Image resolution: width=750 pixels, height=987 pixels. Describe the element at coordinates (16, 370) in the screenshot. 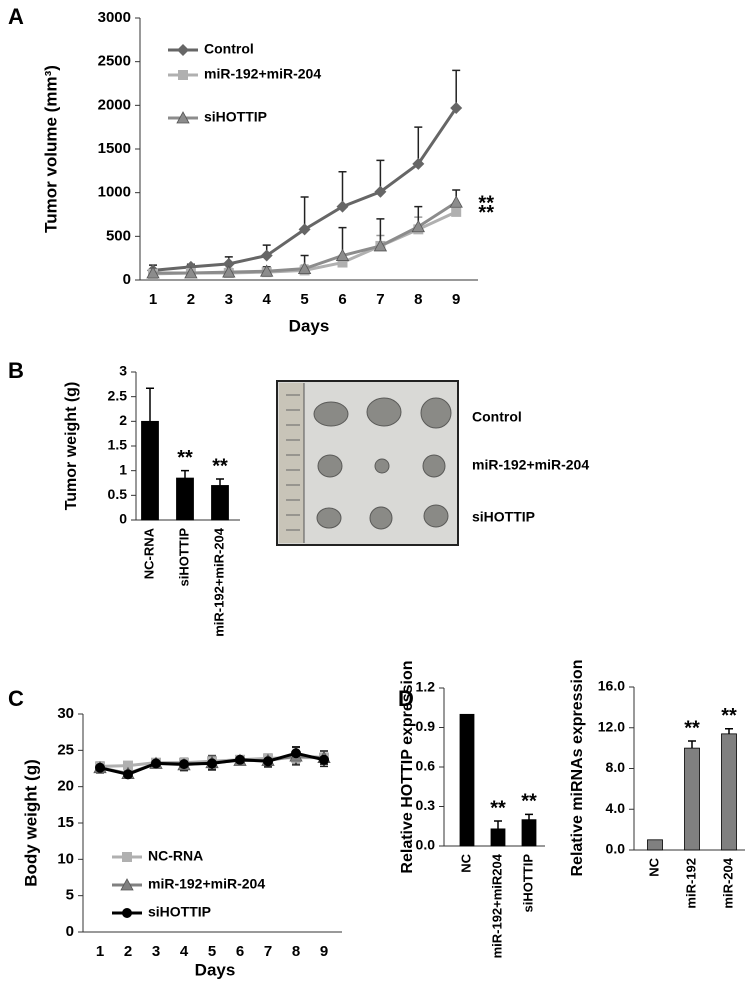

I see `panel-letter: B` at that location.